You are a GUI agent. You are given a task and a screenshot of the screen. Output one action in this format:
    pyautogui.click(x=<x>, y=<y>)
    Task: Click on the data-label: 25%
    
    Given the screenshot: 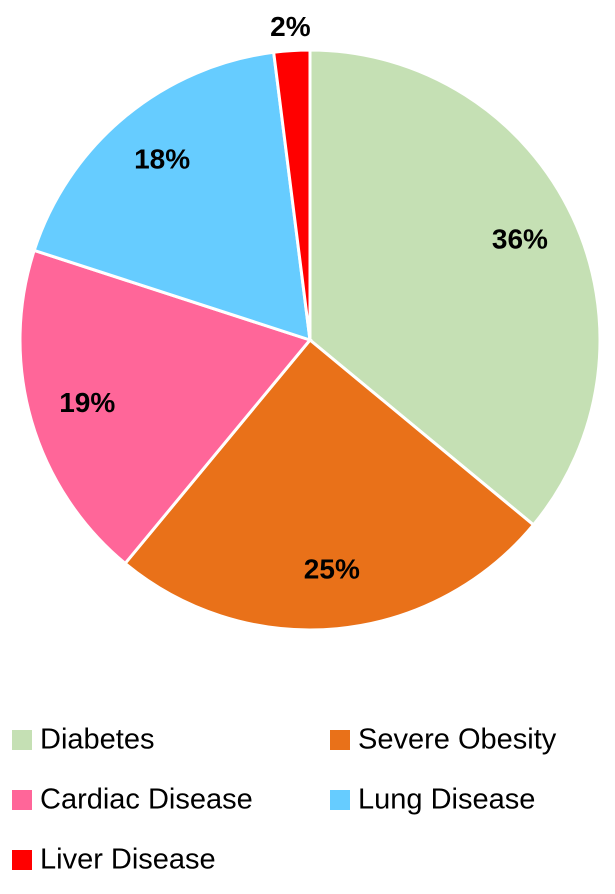 What is the action you would take?
    pyautogui.click(x=332, y=568)
    